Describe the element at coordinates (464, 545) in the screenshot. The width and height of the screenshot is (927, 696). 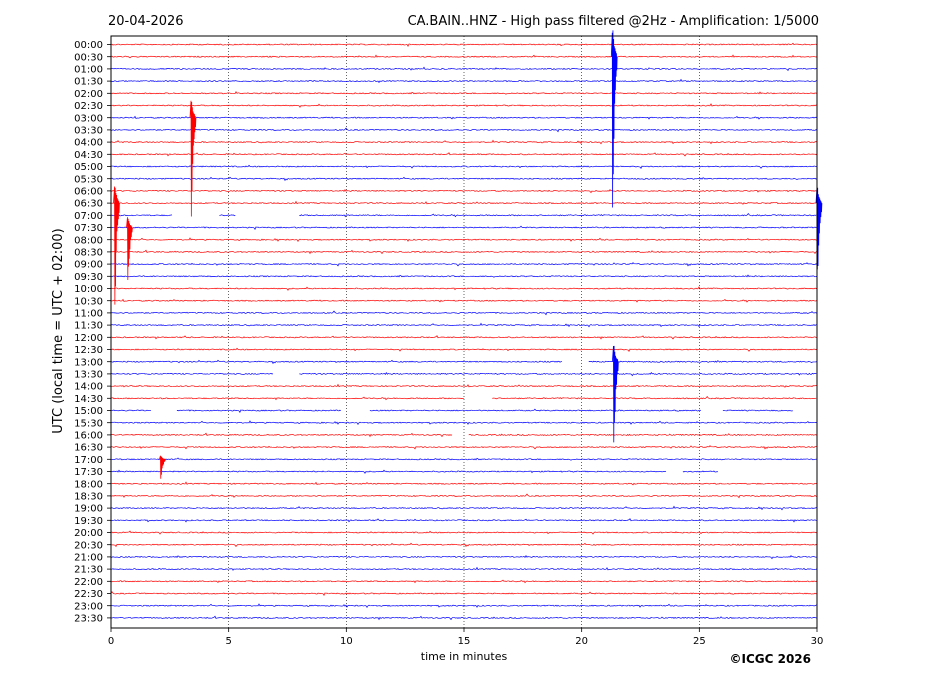
I see `trace-20:30` at that location.